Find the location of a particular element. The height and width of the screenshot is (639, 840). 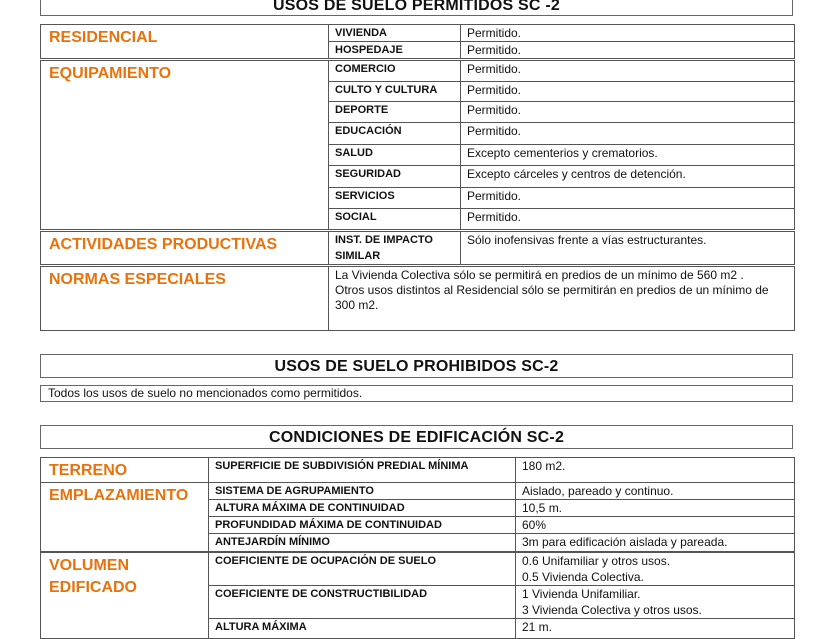

row-label: SALUD is located at coordinates (394, 155).